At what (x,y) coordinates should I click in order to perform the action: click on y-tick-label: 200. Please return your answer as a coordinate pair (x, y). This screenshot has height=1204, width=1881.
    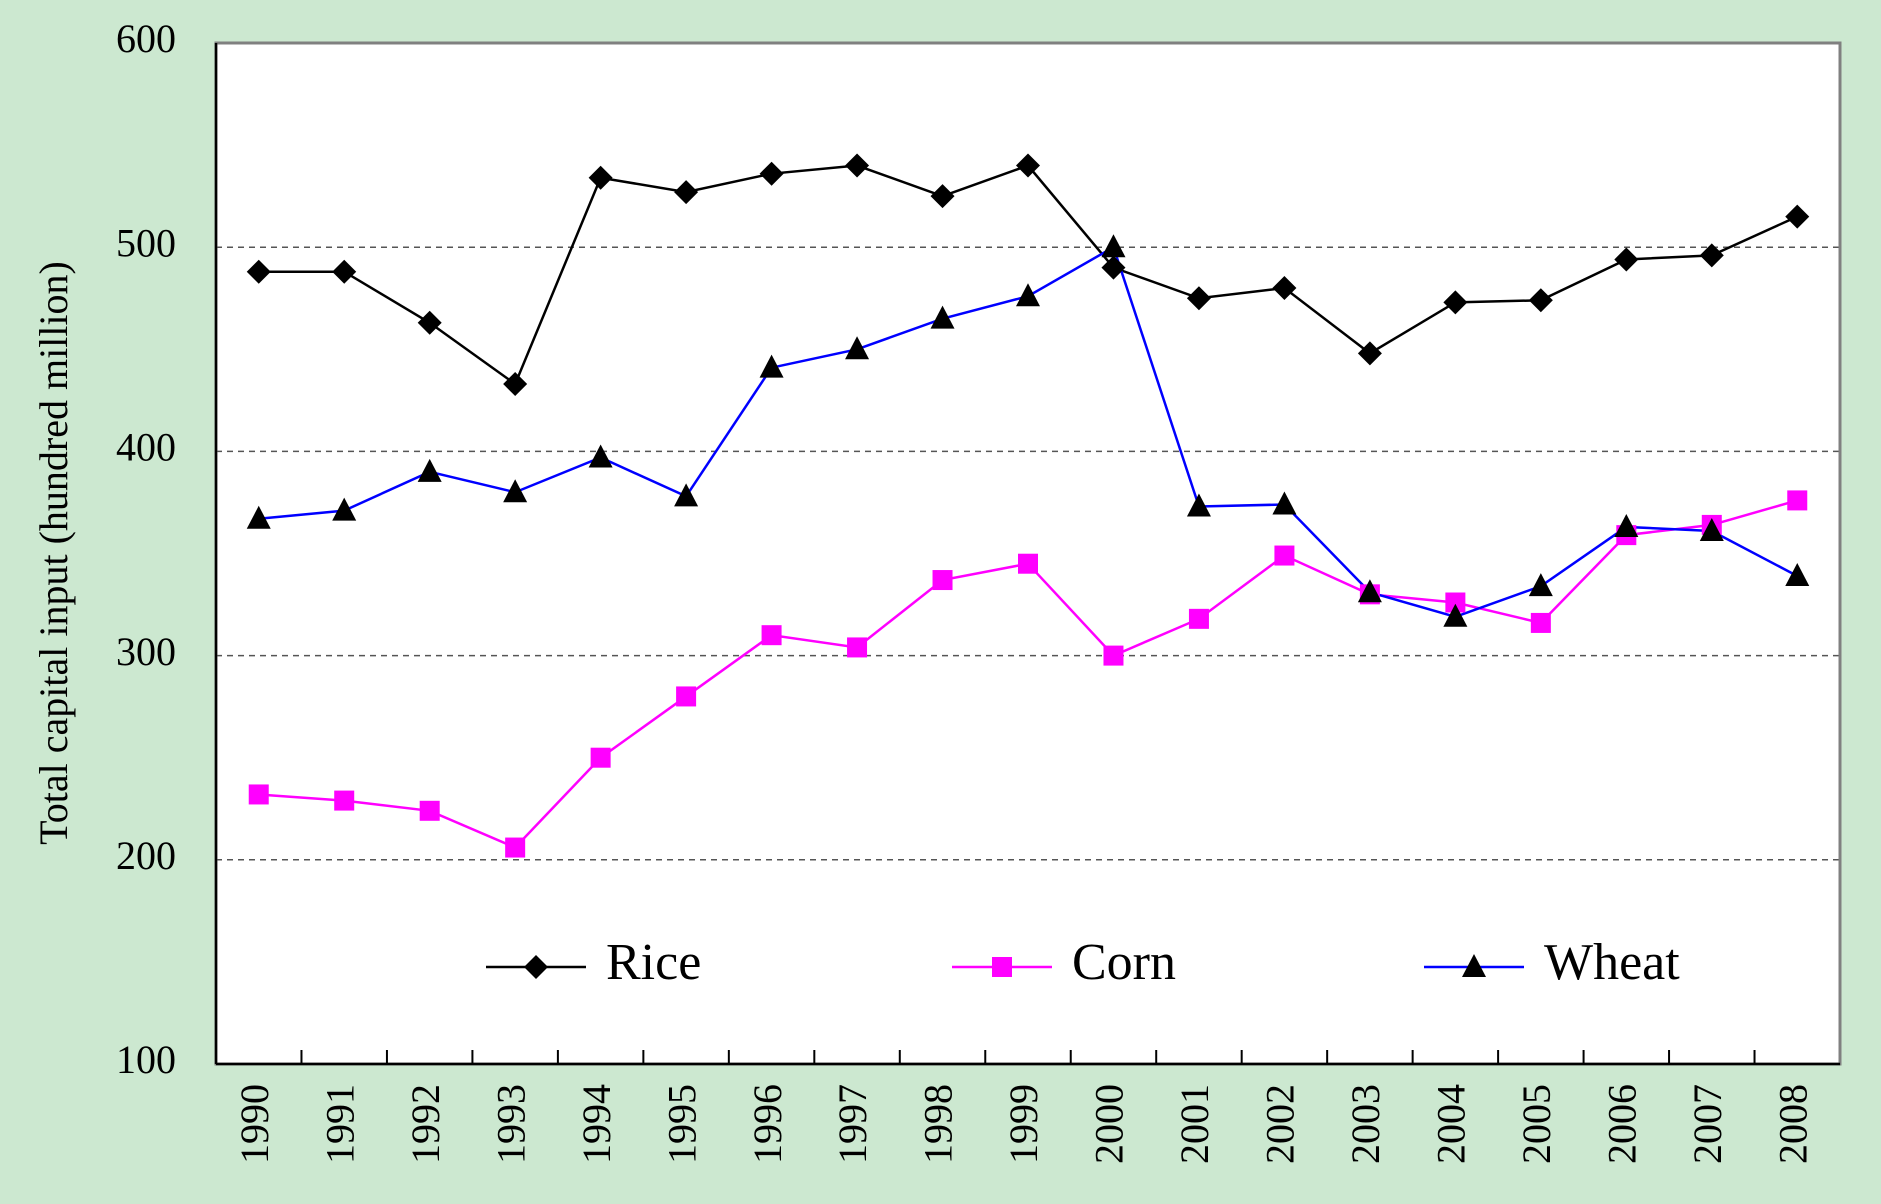
    Looking at the image, I should click on (146, 855).